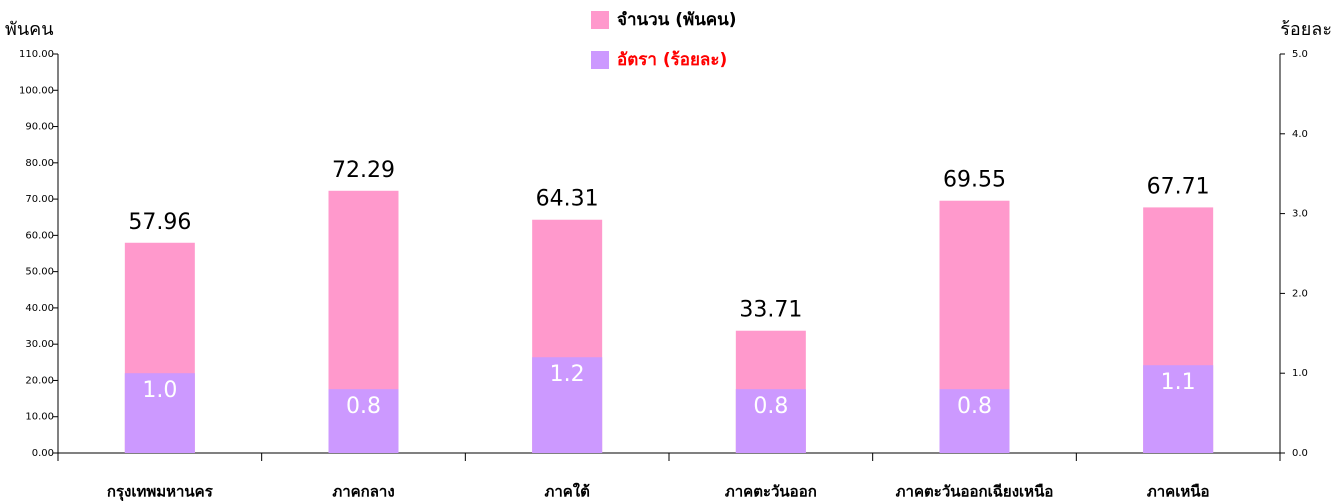 This screenshot has width=1337, height=504. I want to click on y-tick-label: 20.00, so click(39, 380).